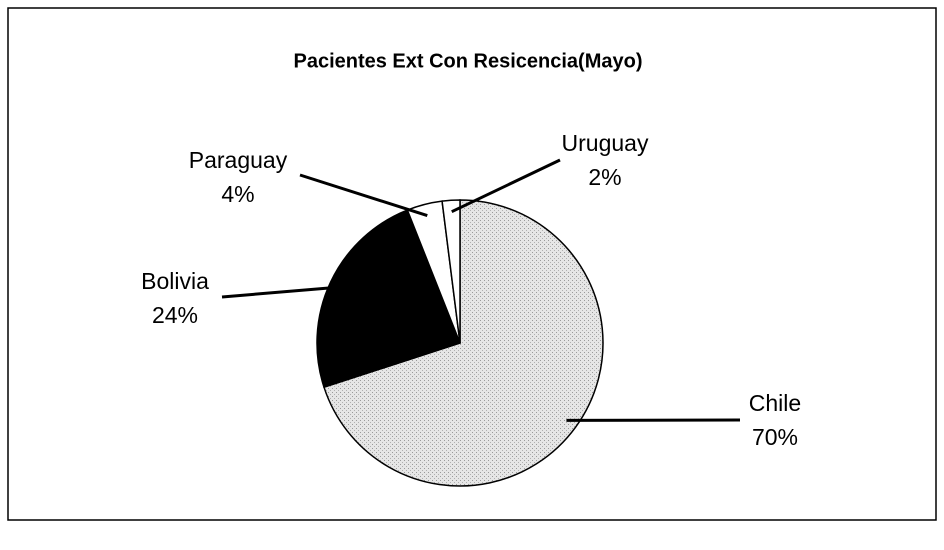 The height and width of the screenshot is (550, 944). I want to click on pie-slice, so click(451, 271).